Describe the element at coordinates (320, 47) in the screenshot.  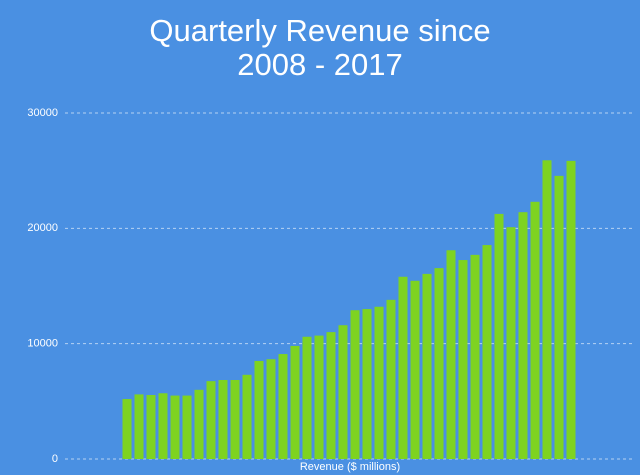
I see `chart-title: Quarterly Revenue since 2008 - 2017` at that location.